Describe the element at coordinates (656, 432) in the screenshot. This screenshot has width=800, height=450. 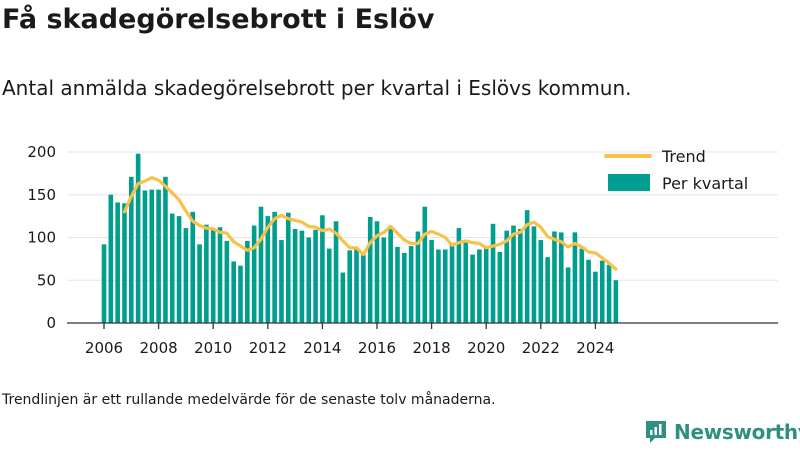
I see `newsworthy-logo-icon` at that location.